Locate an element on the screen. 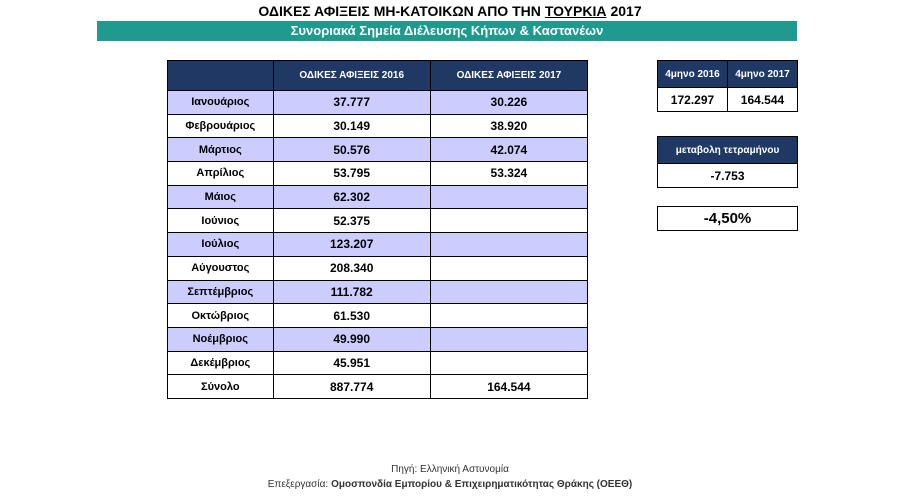 This screenshot has height=498, width=900. header-row: 4μηνο 2016 4μηνο 2017 is located at coordinates (727, 74).